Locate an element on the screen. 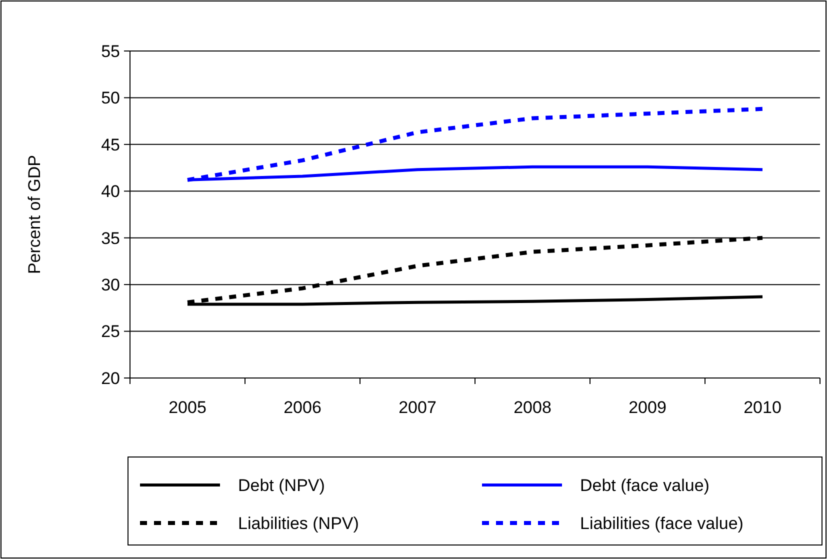  y-axis-title: Percent of GDP is located at coordinates (34, 214).